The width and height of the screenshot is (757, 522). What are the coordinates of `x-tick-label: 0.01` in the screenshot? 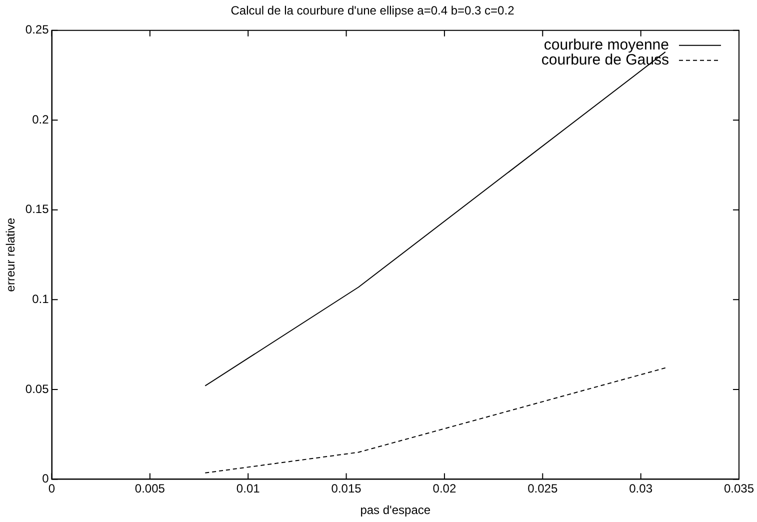 It's located at (248, 489).